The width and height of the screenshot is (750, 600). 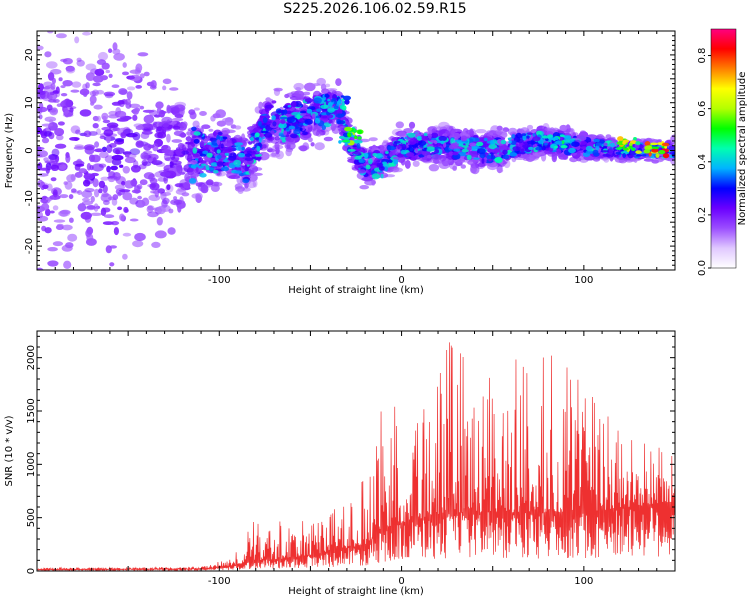 What do you see at coordinates (375, 9) in the screenshot?
I see `chart-title: S225.2026.106.02.59.R15` at bounding box center [375, 9].